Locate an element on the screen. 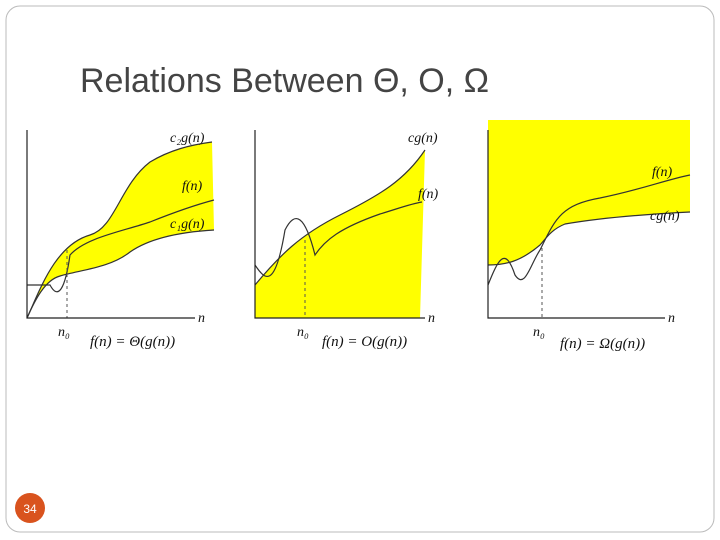 The width and height of the screenshot is (720, 540). lower-bound-curve is located at coordinates (120, 274).